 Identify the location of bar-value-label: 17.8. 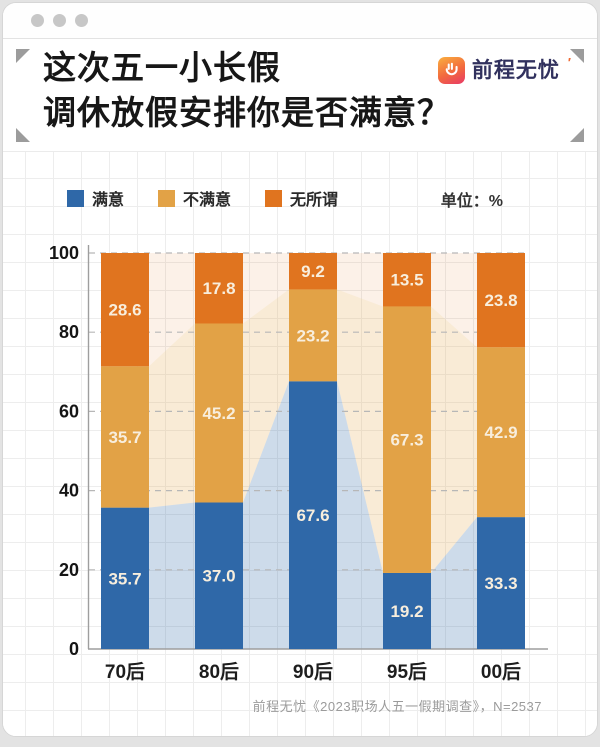
(218, 288).